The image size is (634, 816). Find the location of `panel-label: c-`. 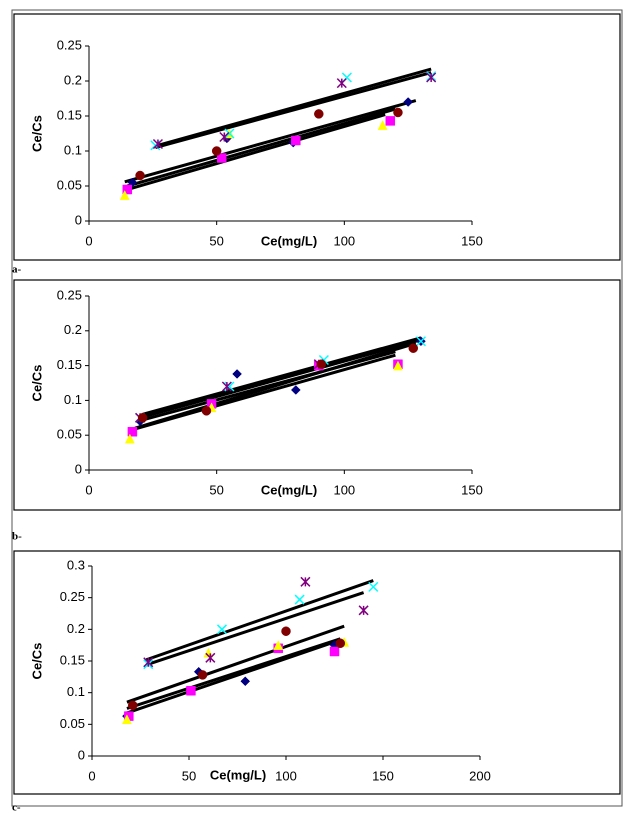

panel-label: c- is located at coordinates (16, 808).